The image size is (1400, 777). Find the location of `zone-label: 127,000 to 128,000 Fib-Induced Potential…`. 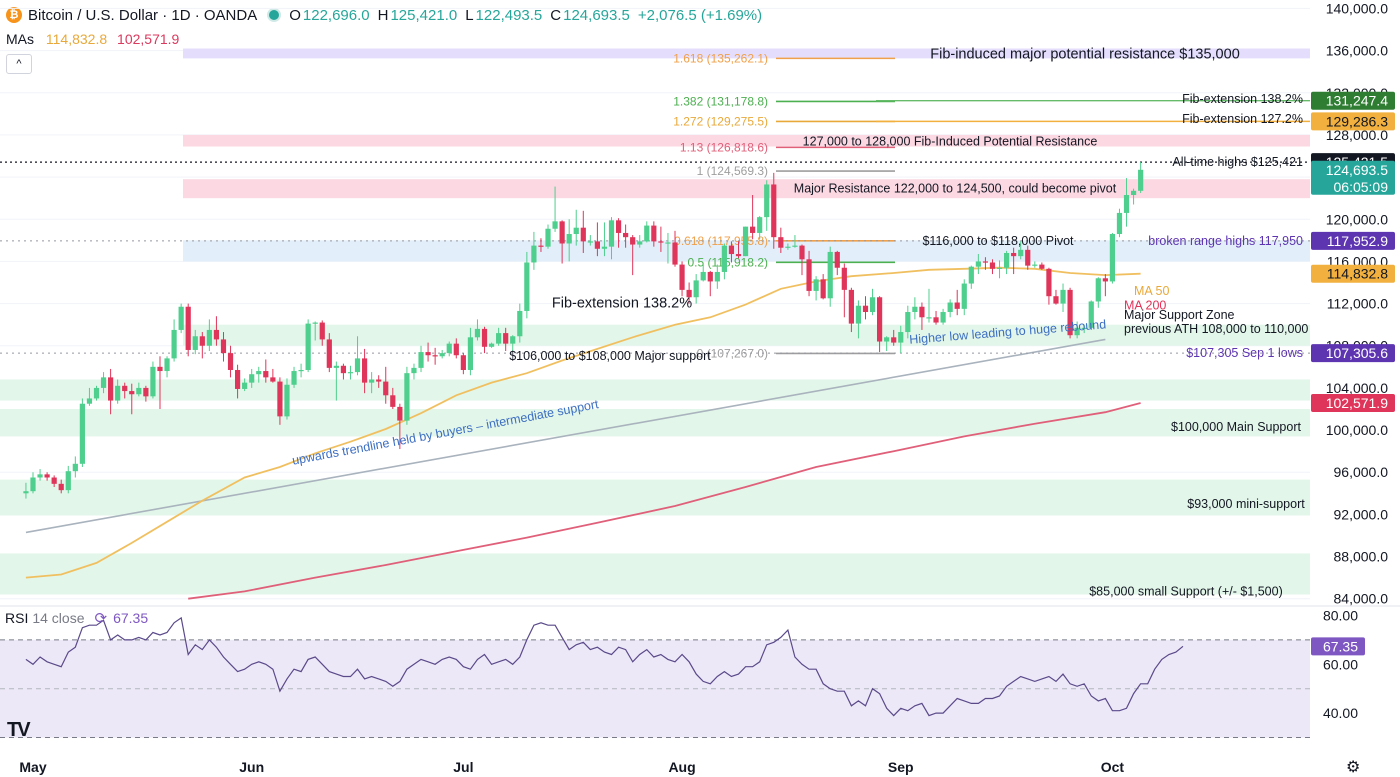

zone-label: 127,000 to 128,000 Fib-Induced Potential… is located at coordinates (950, 142).